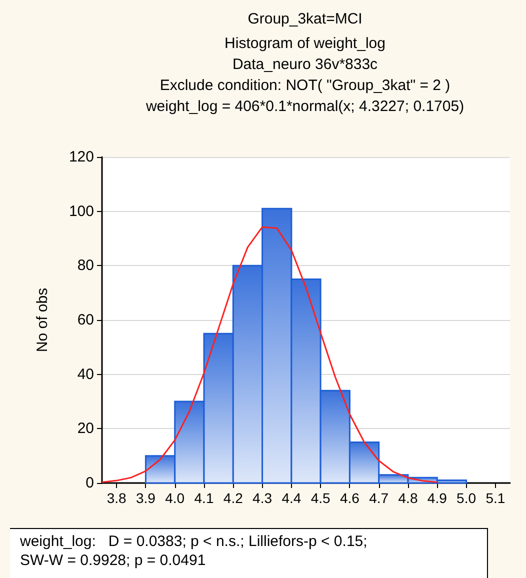 Image resolution: width=526 pixels, height=578 pixels. What do you see at coordinates (292, 498) in the screenshot?
I see `x-tick-label: 4.4` at bounding box center [292, 498].